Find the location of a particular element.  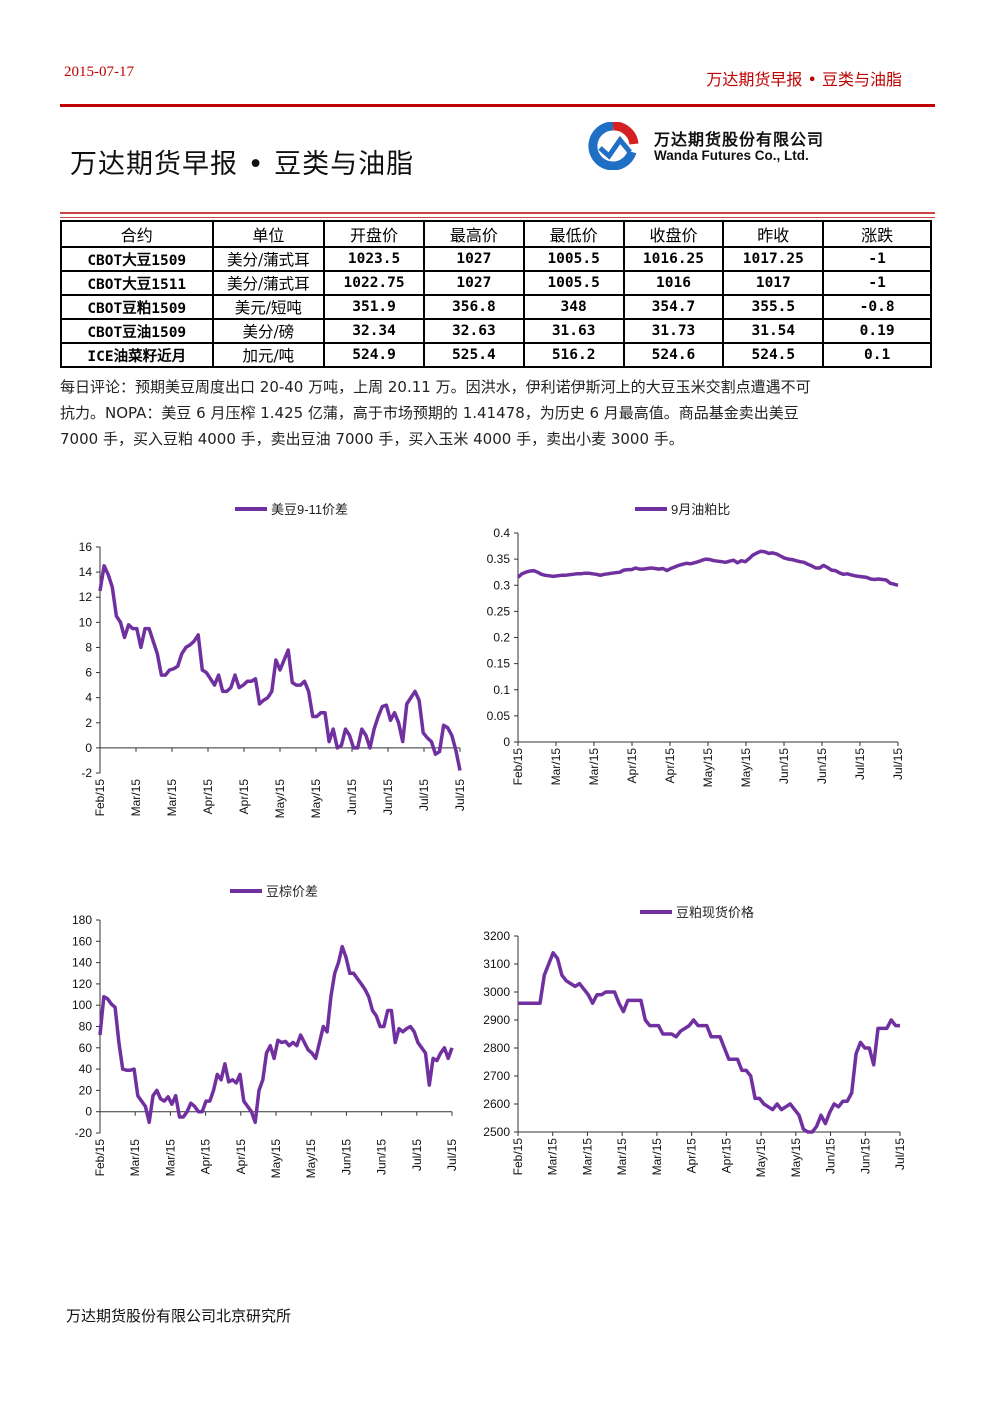

table-cell: 32.63 is located at coordinates (473, 331).